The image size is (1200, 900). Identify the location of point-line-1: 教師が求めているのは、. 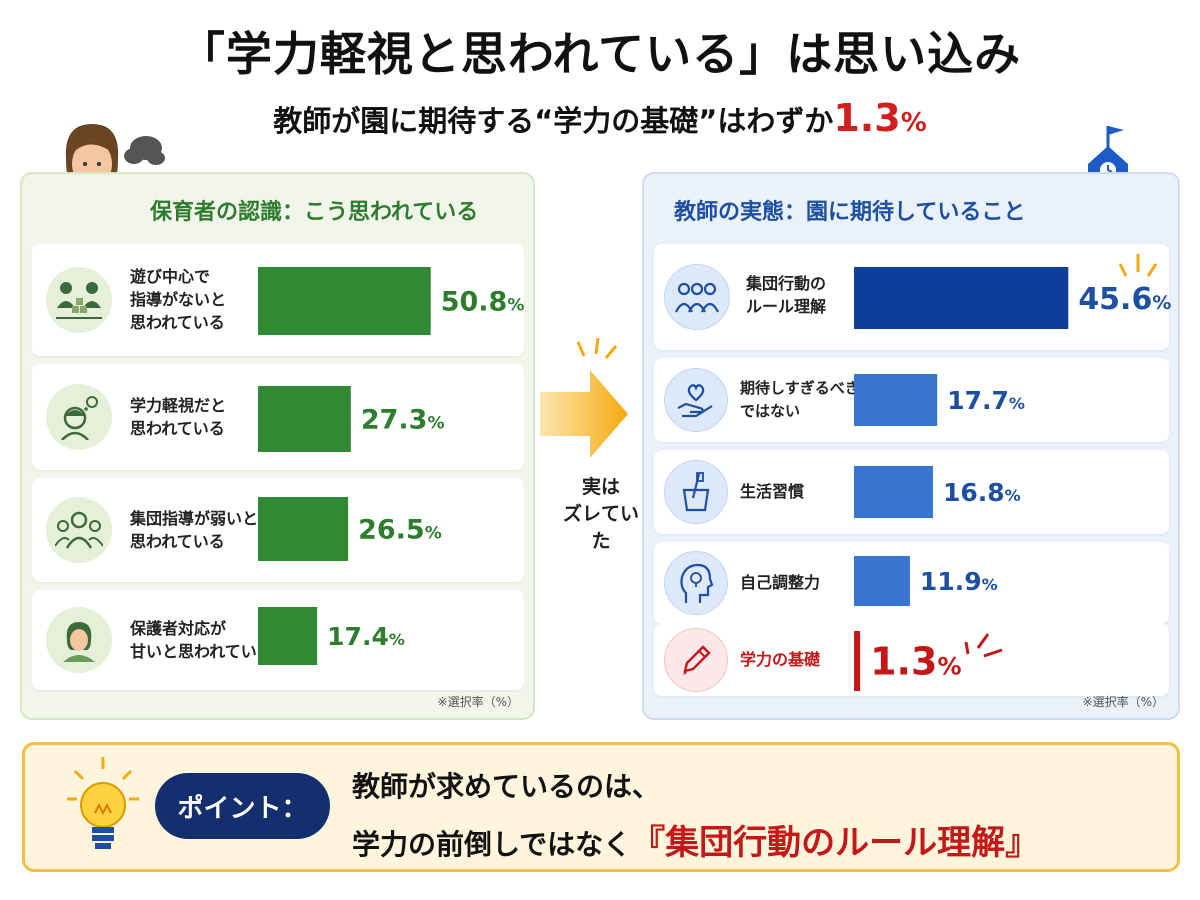
(506, 786).